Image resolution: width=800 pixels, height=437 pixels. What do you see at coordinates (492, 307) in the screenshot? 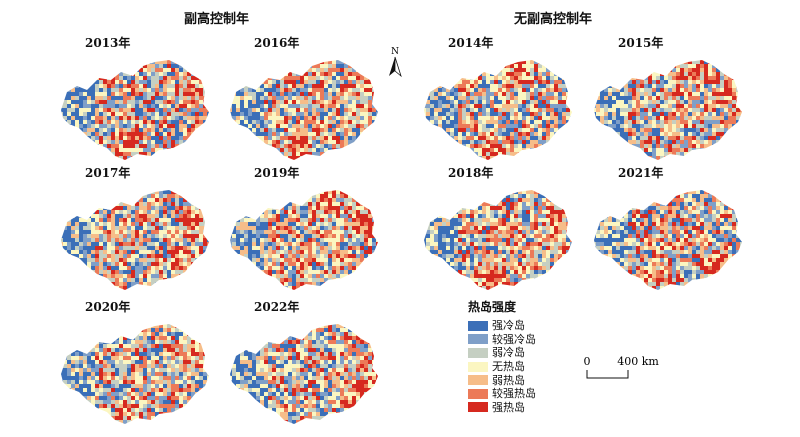
I see `legend-title: 热岛强度` at bounding box center [492, 307].